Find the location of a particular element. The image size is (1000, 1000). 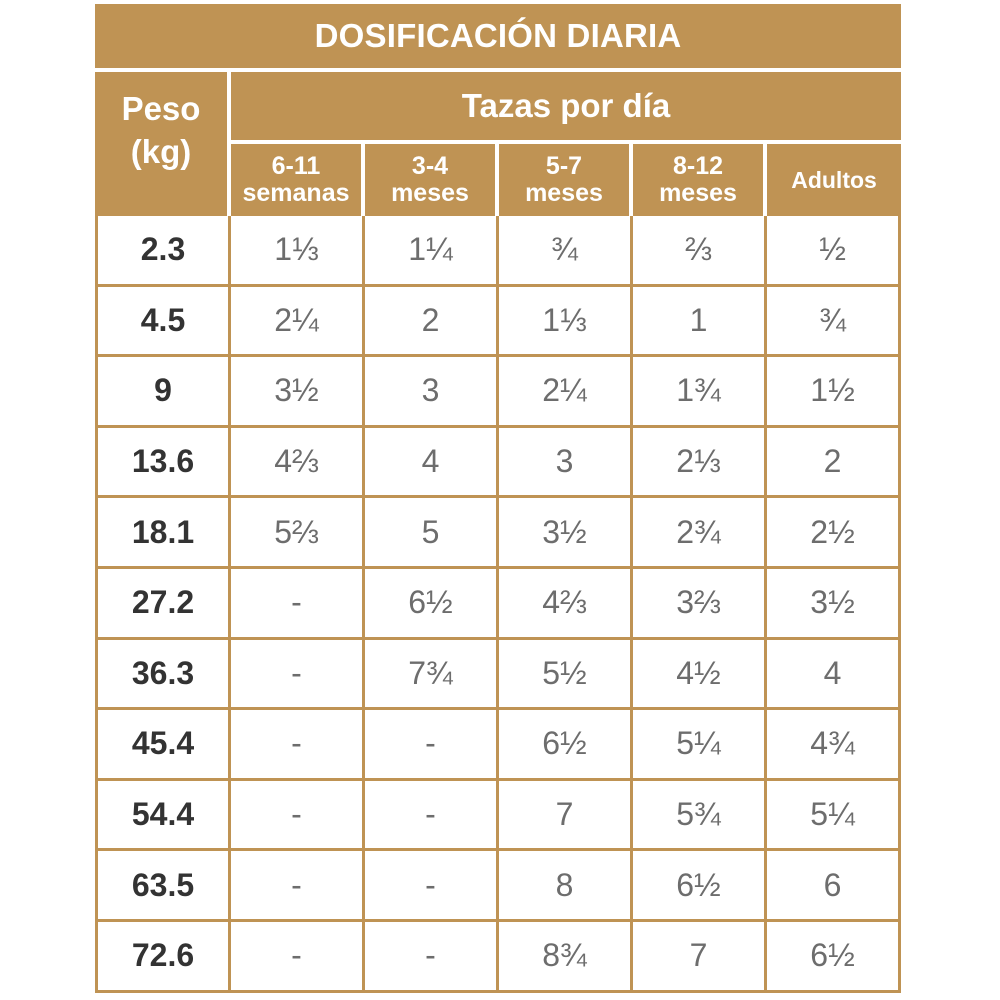

value-cell: 1½ is located at coordinates (834, 392).